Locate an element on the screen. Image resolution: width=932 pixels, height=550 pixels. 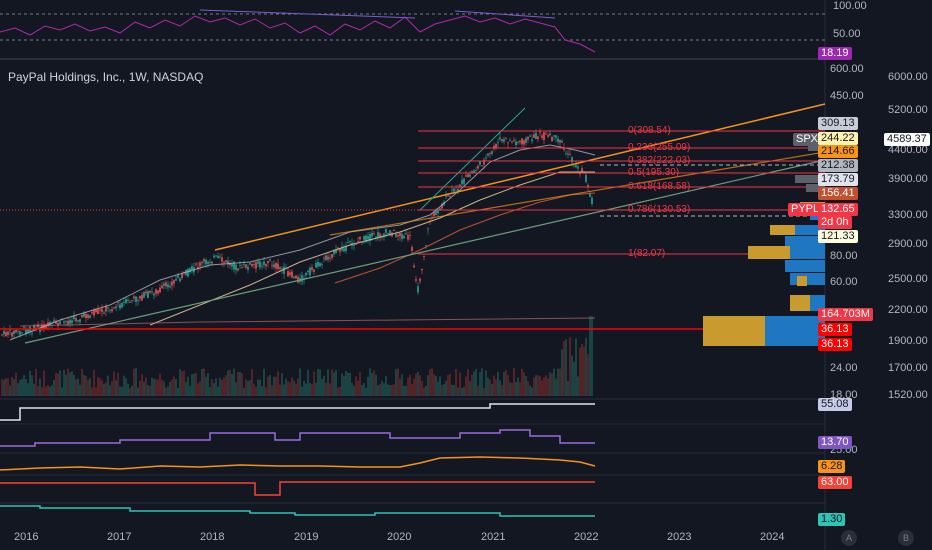
price-label-214: 214.66 is located at coordinates (838, 151).